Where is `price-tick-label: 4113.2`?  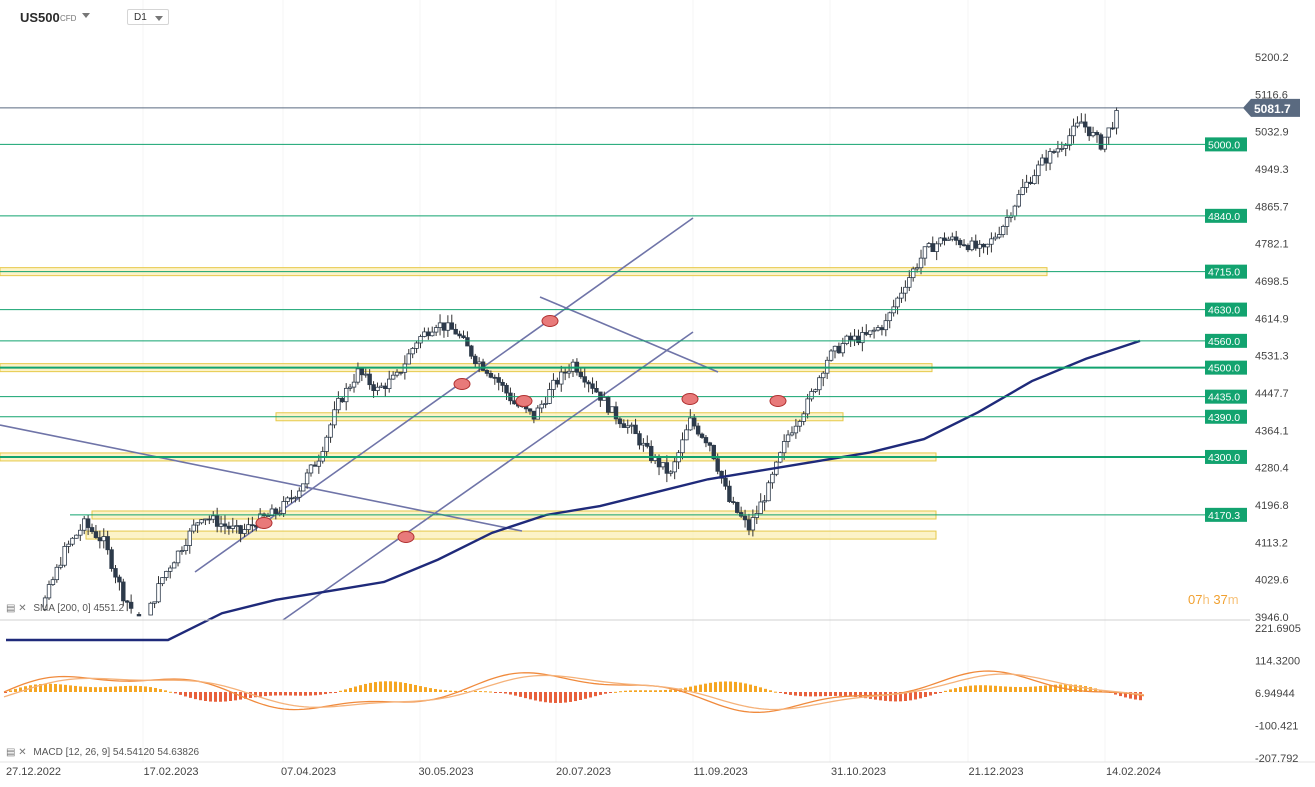
price-tick-label: 4113.2 is located at coordinates (1271, 543).